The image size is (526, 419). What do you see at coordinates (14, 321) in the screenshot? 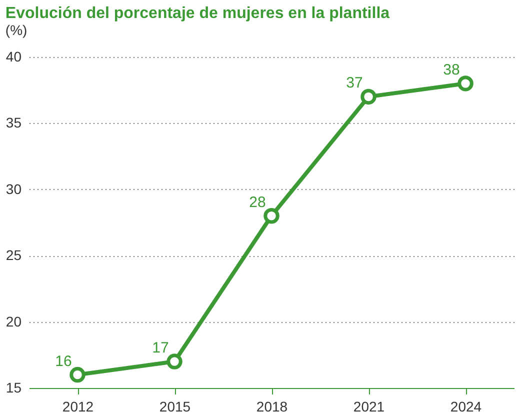
I see `y-tick-label: 20` at bounding box center [14, 321].